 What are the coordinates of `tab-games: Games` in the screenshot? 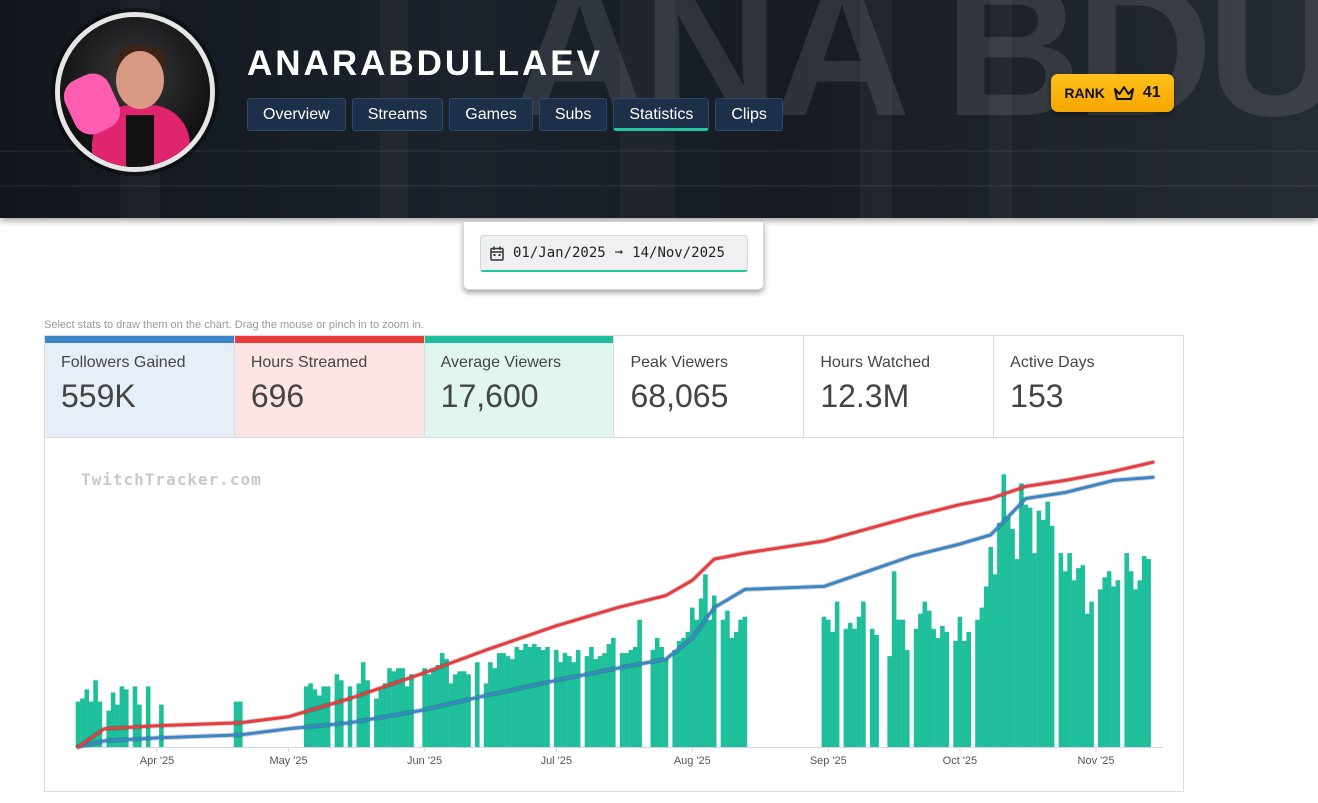 It's located at (491, 114).